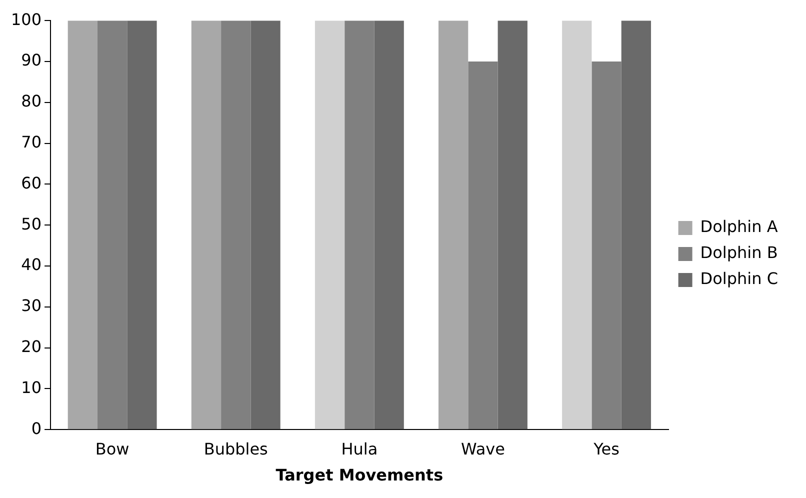 This screenshot has width=806, height=498. What do you see at coordinates (236, 448) in the screenshot?
I see `x-tick-label: Bubbles` at bounding box center [236, 448].